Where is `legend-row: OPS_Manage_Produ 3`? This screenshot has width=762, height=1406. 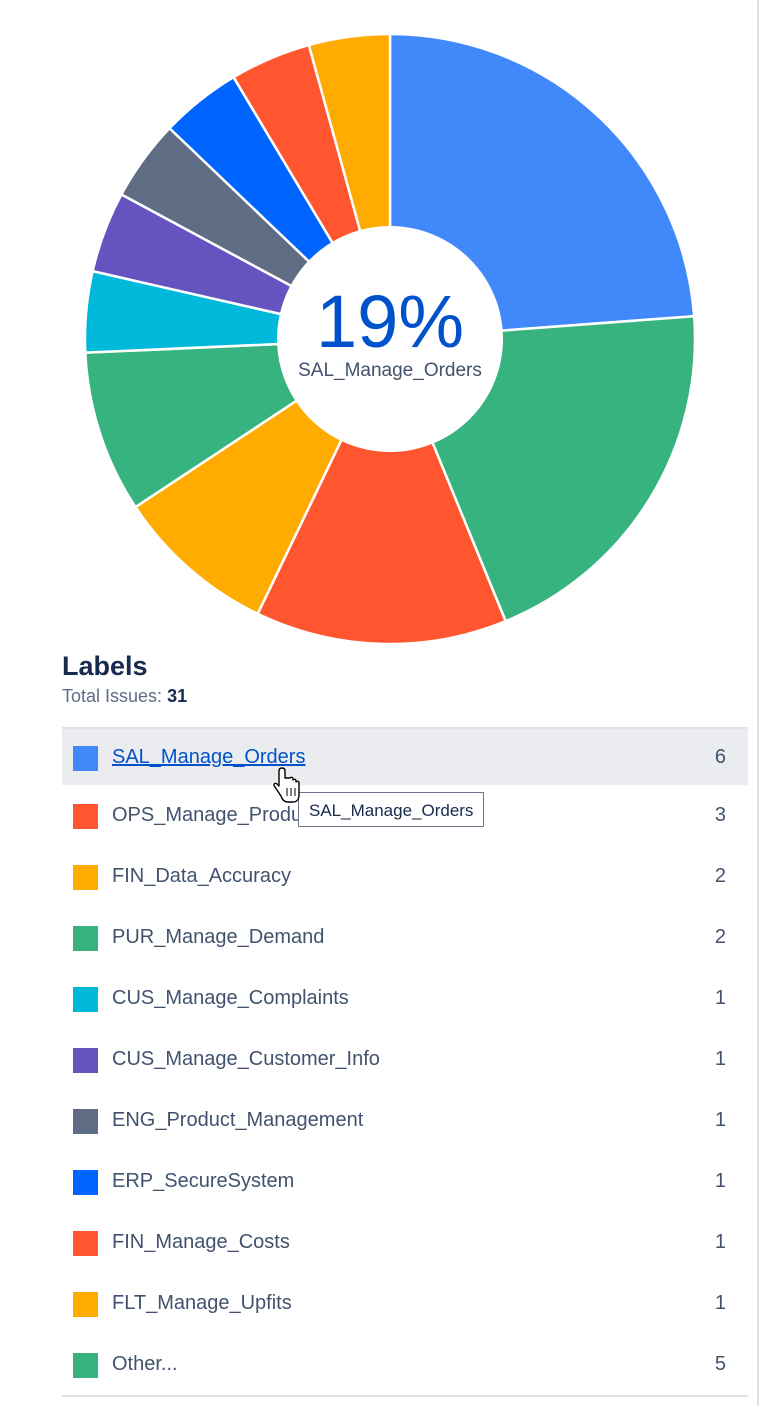
legend-row: OPS_Manage_Produ 3 is located at coordinates (405, 815).